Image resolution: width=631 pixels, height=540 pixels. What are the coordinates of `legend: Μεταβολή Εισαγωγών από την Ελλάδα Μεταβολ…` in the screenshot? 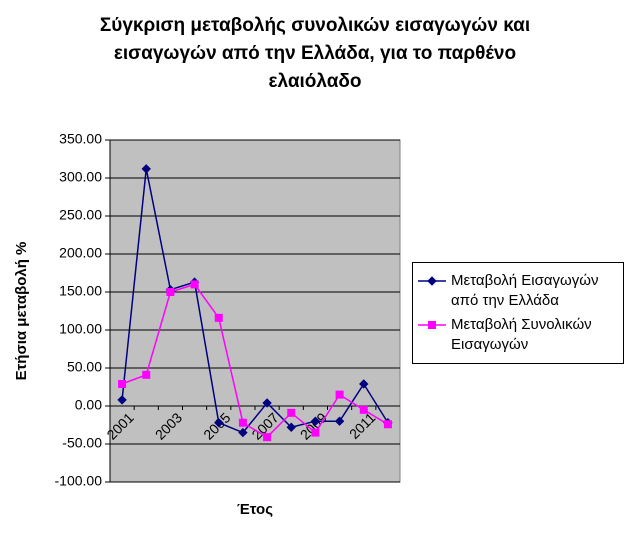 It's located at (518, 313).